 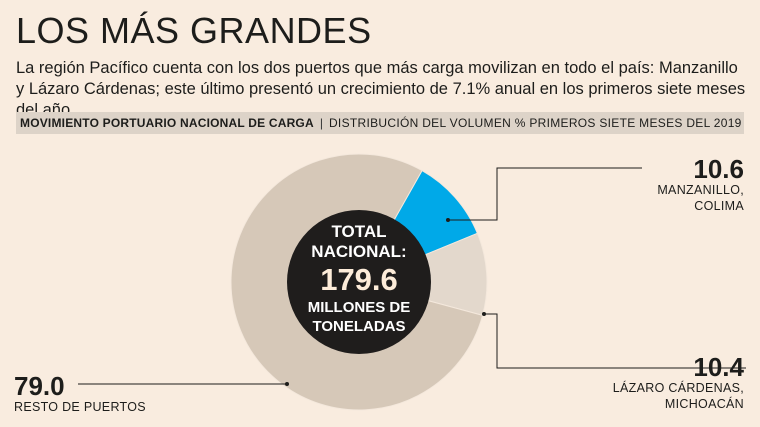 What do you see at coordinates (615, 341) in the screenshot?
I see `leader-line-lazaro` at bounding box center [615, 341].